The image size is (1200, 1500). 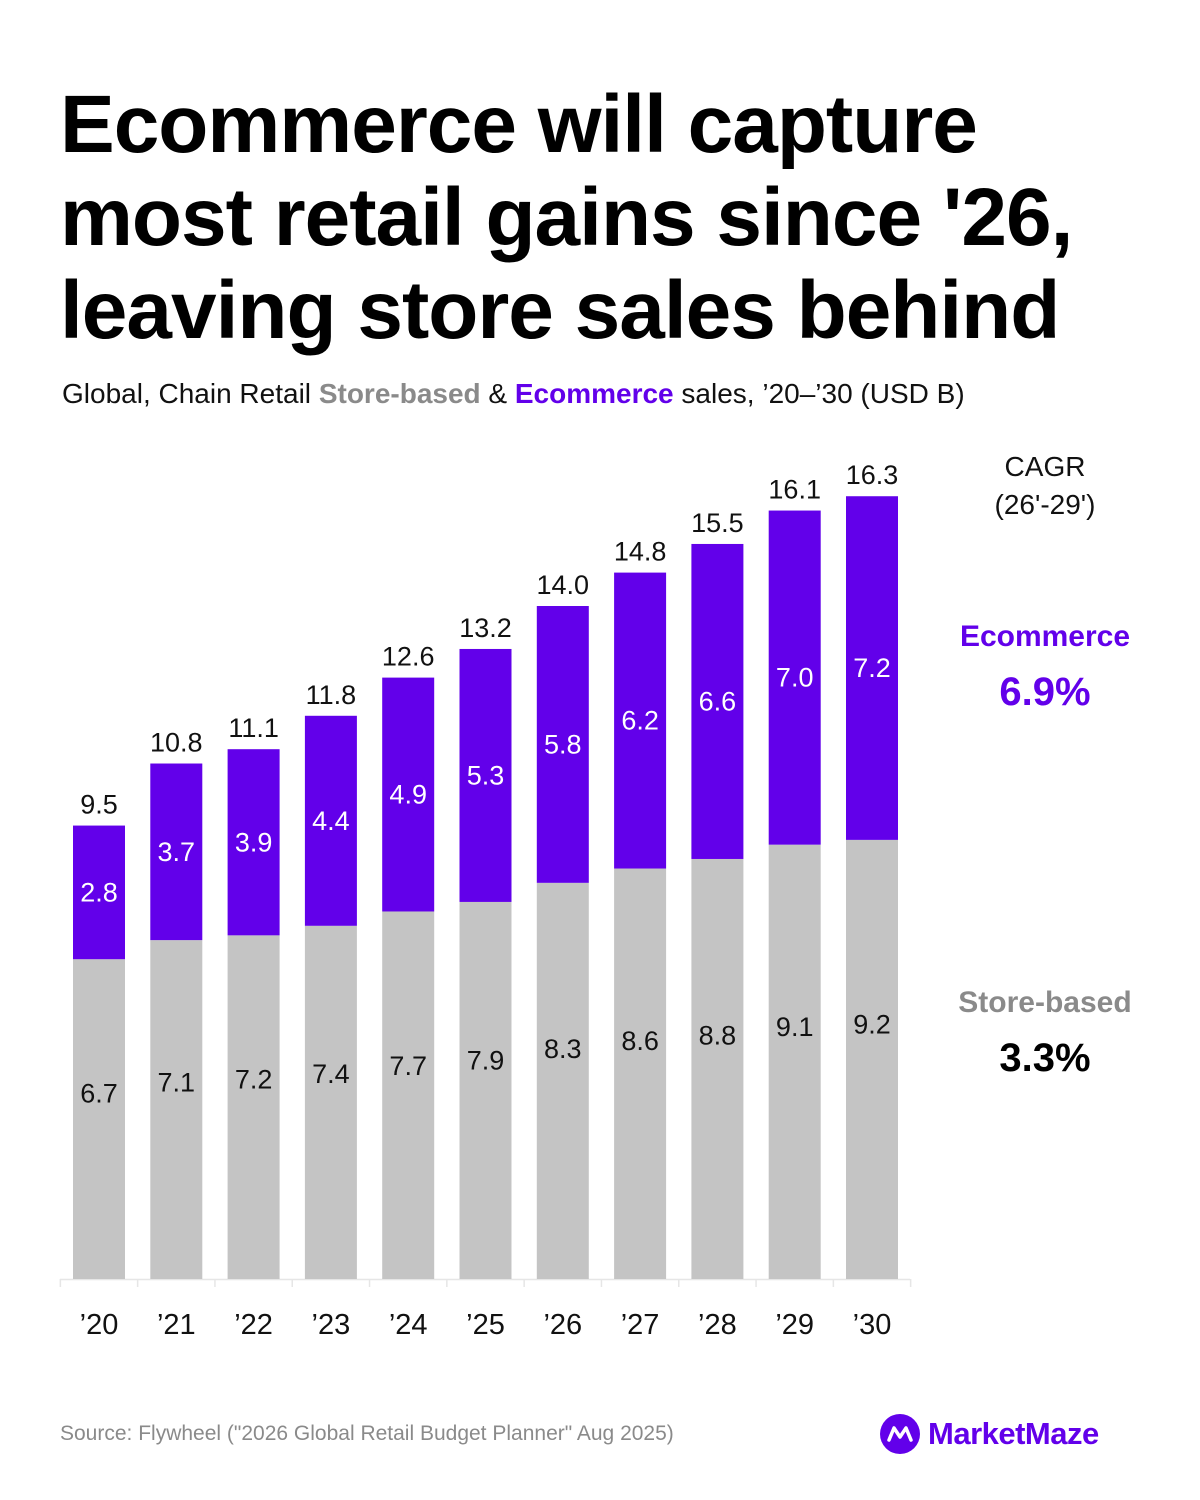 What do you see at coordinates (331, 1325) in the screenshot?
I see `x-tick-label: ’23` at bounding box center [331, 1325].